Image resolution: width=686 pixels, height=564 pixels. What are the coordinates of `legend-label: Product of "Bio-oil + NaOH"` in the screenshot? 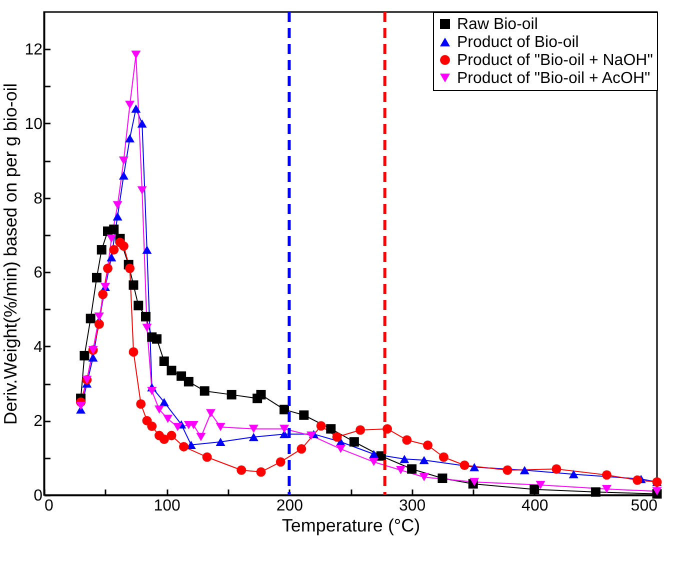 It's located at (555, 60).